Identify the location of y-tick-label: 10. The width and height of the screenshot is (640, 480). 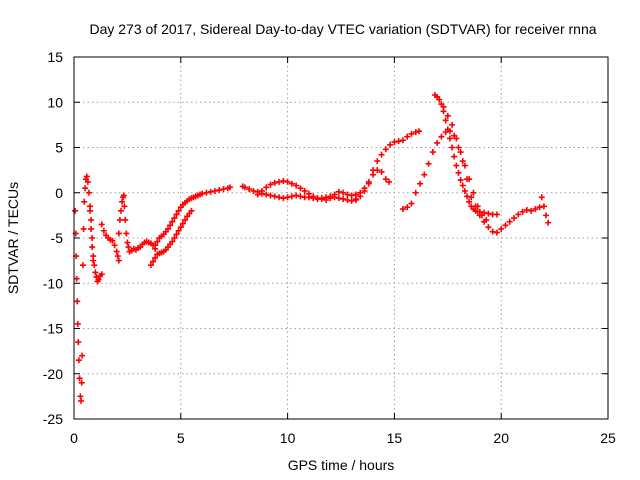
(55, 102).